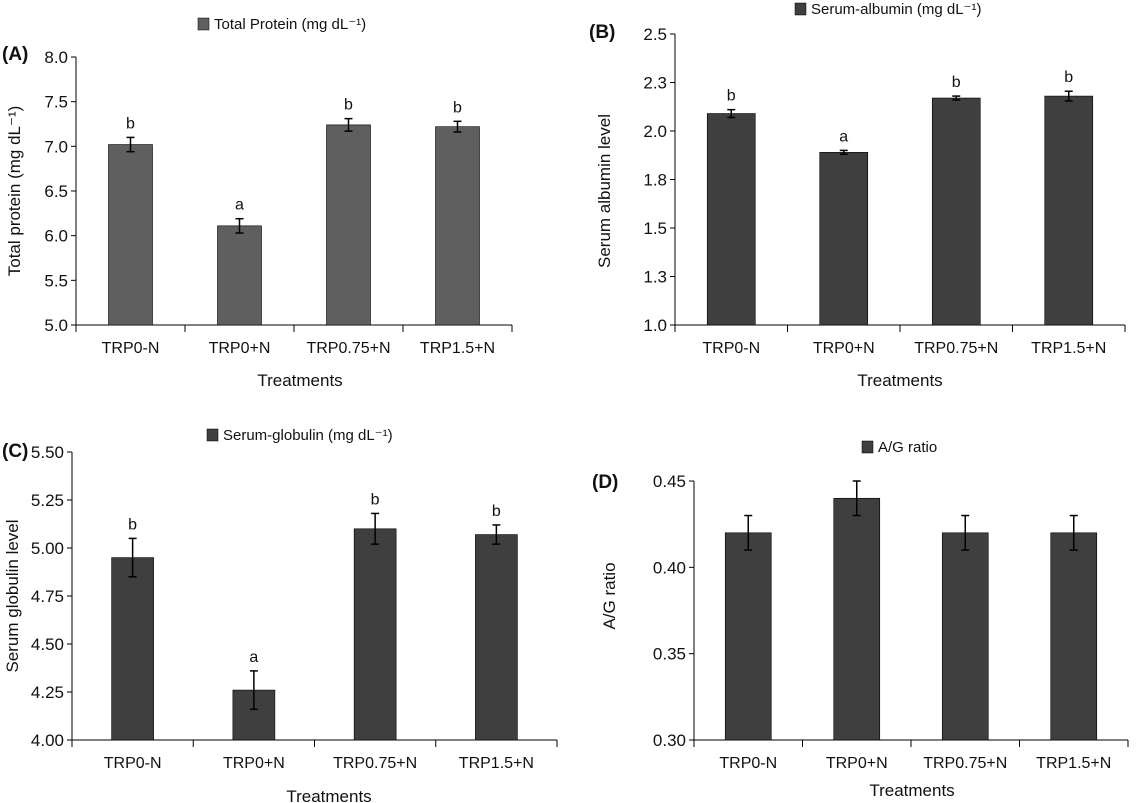  I want to click on legend-label: Serum-globulin (mg dL⁻¹), so click(308, 435).